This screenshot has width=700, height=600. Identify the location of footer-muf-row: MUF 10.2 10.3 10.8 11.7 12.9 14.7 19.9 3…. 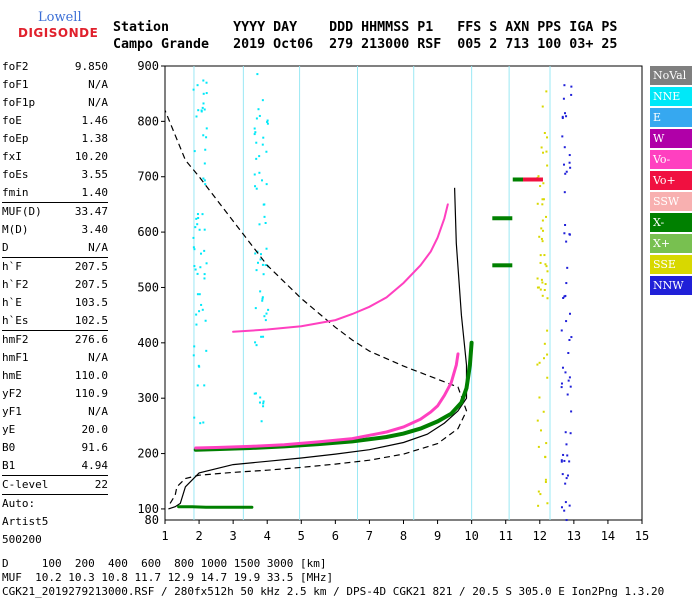
(333, 578).